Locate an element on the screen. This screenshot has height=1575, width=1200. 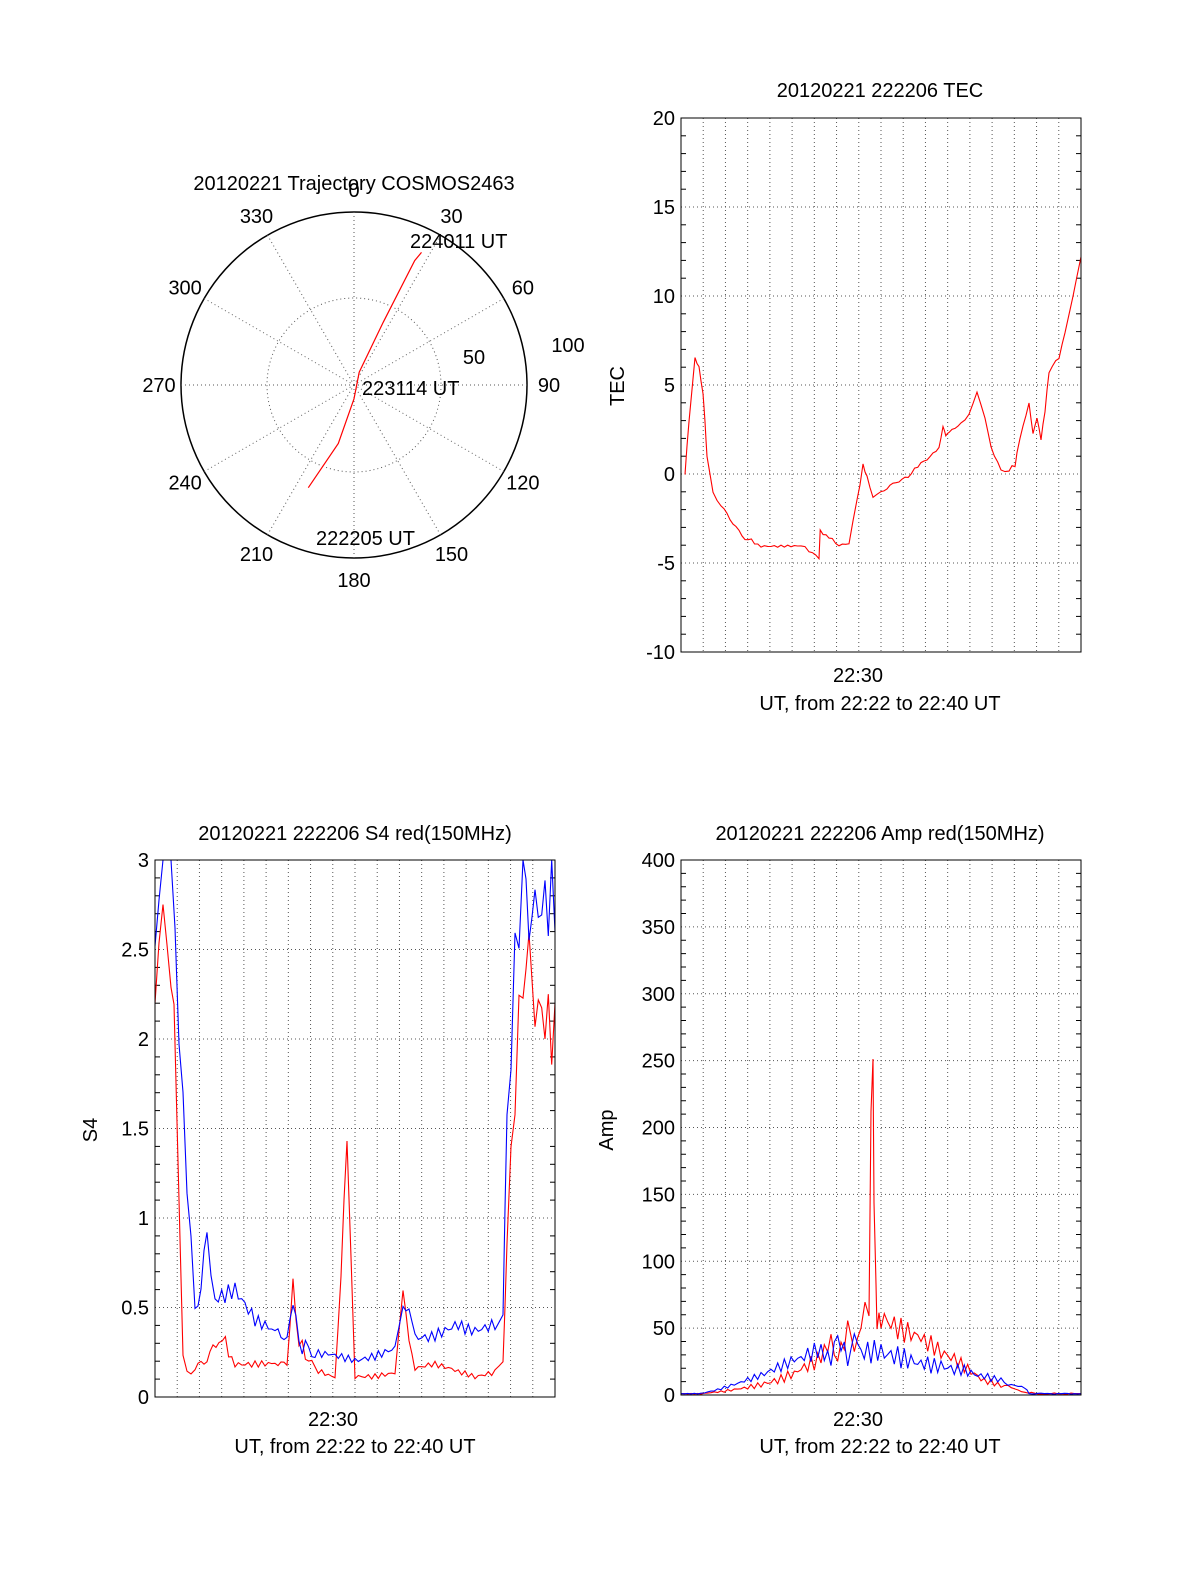
s4-x-axis-label: UT, from 22:22 to 22:40 UT is located at coordinates (354, 1447).